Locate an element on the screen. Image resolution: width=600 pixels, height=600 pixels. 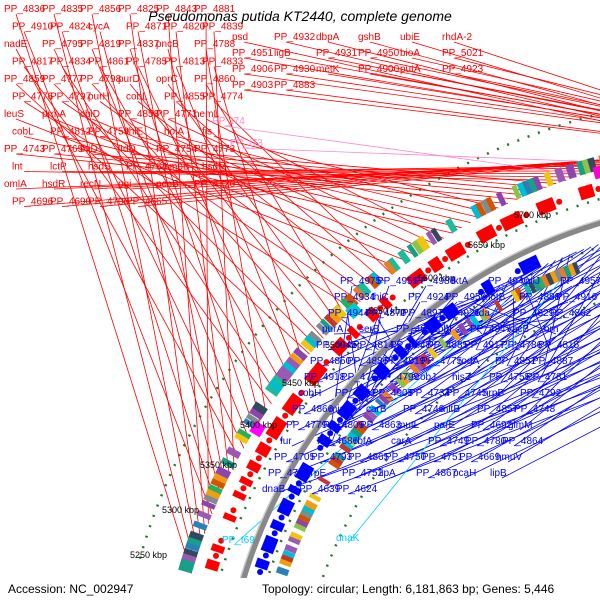
forward-gene-label: PP_4900 is located at coordinates (379, 69).